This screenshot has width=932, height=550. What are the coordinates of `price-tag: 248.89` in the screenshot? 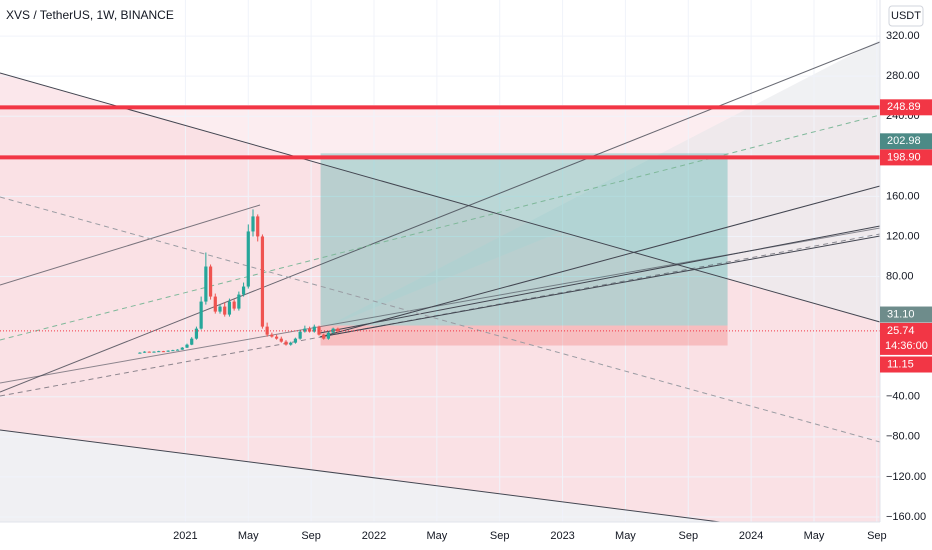 It's located at (906, 107).